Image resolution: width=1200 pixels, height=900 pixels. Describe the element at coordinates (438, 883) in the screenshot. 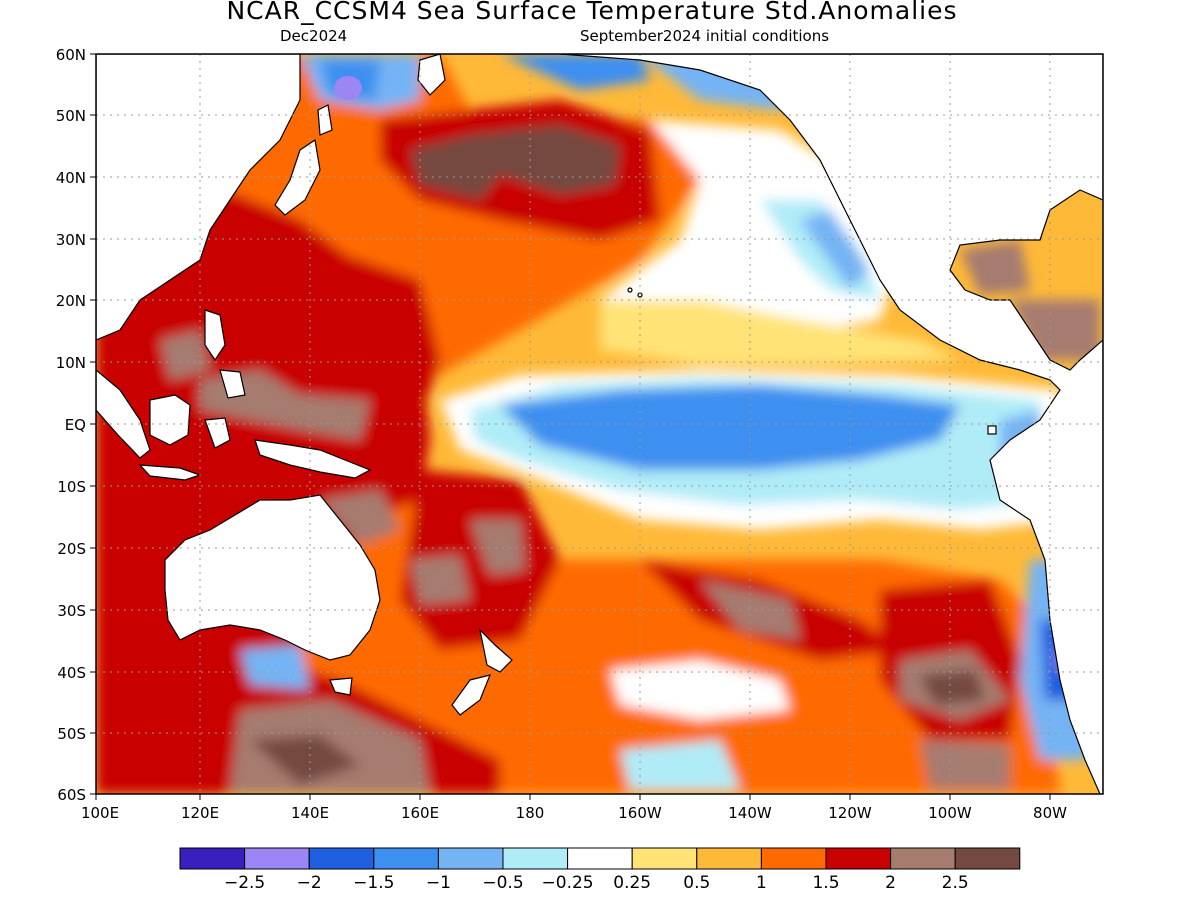

I see `colorbar-label: −1` at that location.